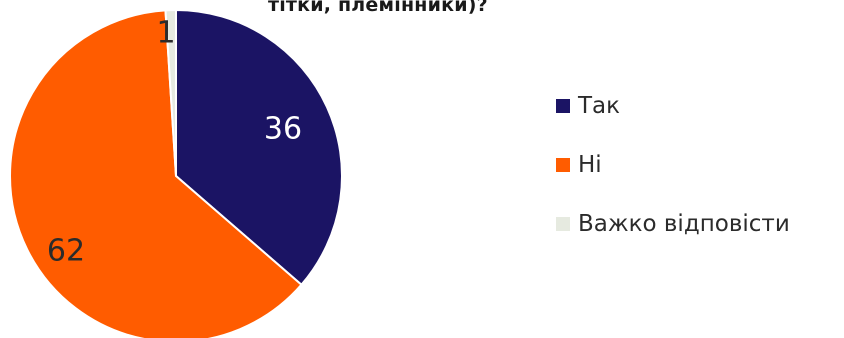 This screenshot has height=338, width=844. I want to click on chart-title: тітки, племінники)?, so click(378, 8).